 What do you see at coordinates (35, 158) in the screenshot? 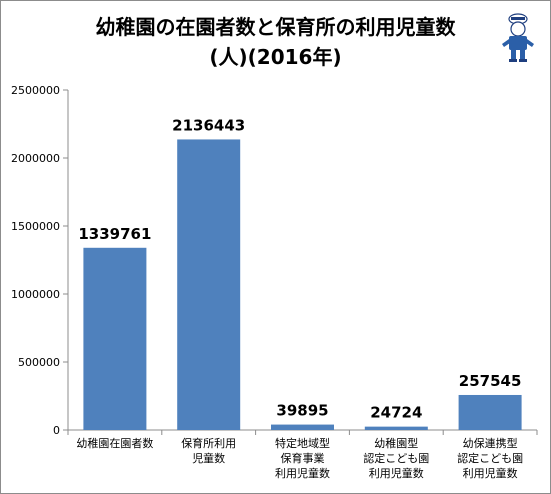
I see `y-tick-label: 2000000` at bounding box center [35, 158].